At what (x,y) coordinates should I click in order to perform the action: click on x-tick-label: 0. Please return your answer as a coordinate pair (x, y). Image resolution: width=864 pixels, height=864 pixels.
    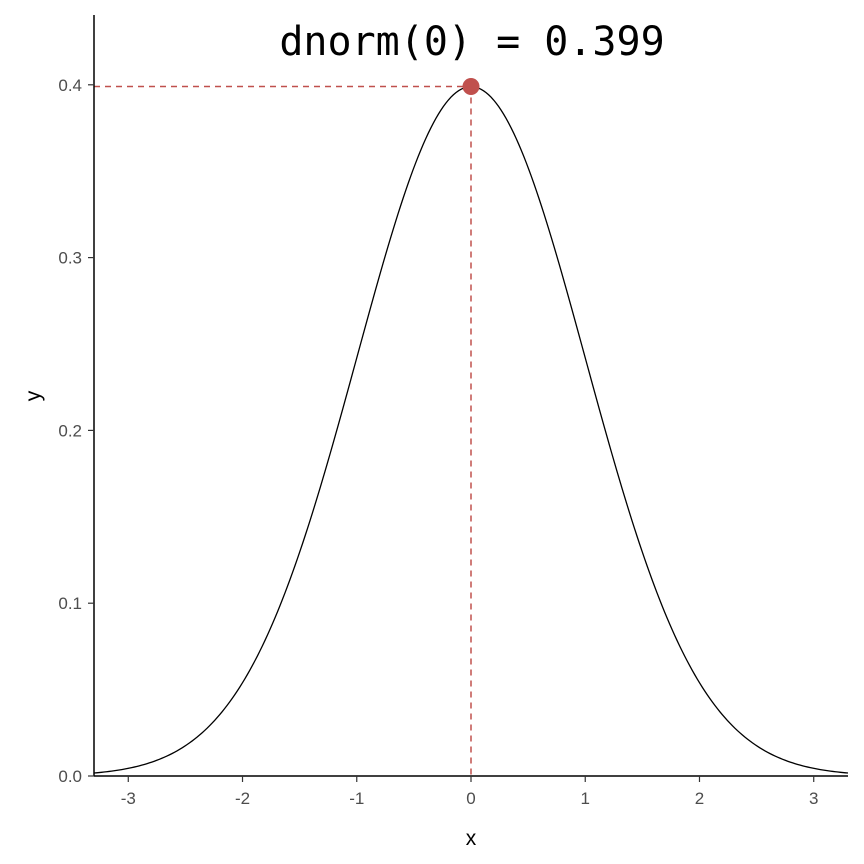
    Looking at the image, I should click on (470, 798).